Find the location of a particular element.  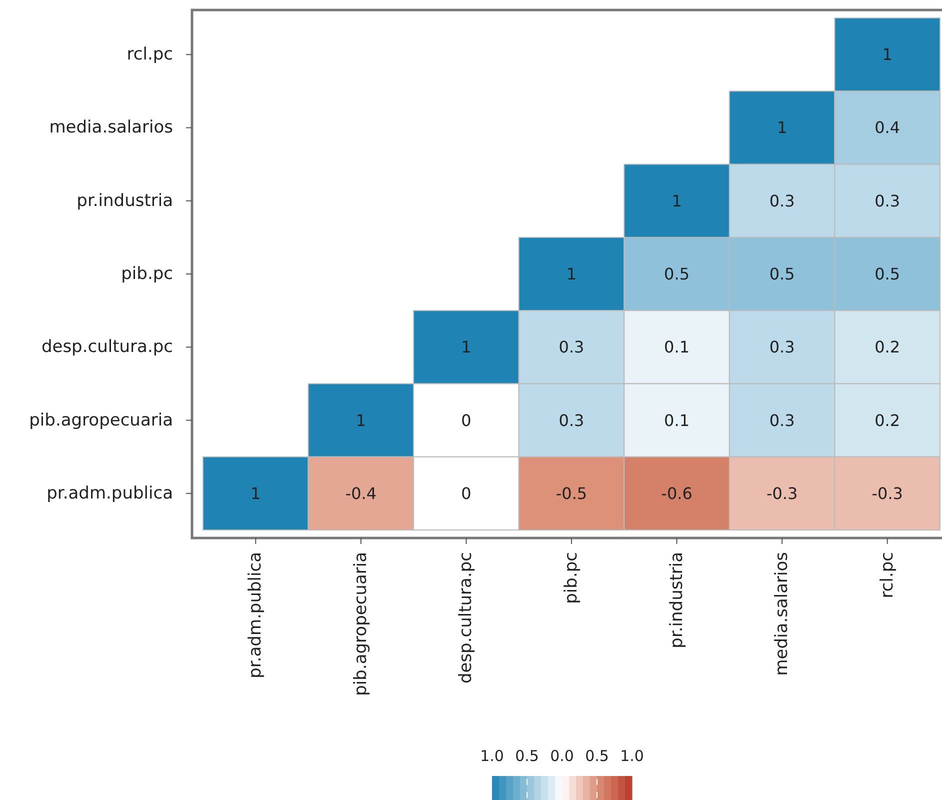

y-tick-label: pr.industria is located at coordinates (124, 200).